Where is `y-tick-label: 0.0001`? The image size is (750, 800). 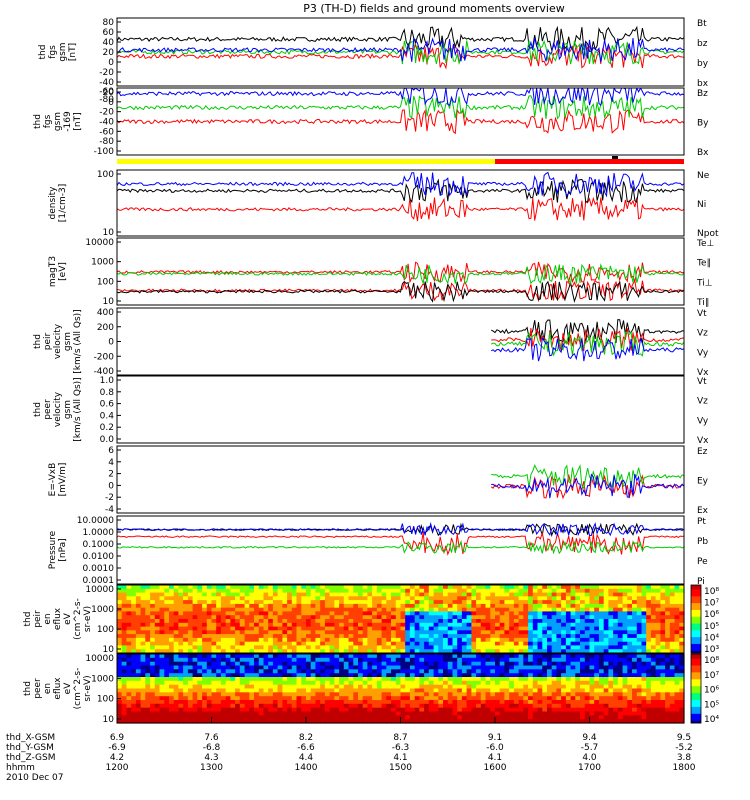 y-tick-label: 0.0001 is located at coordinates (99, 581).